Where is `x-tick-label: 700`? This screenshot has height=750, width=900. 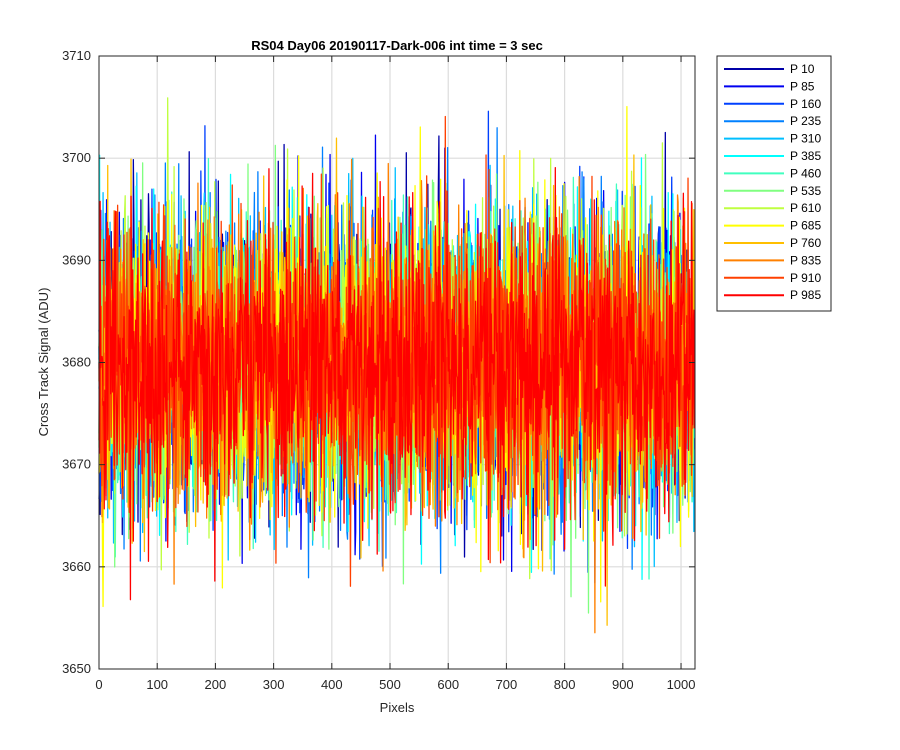 x-tick-label: 700 is located at coordinates (507, 684).